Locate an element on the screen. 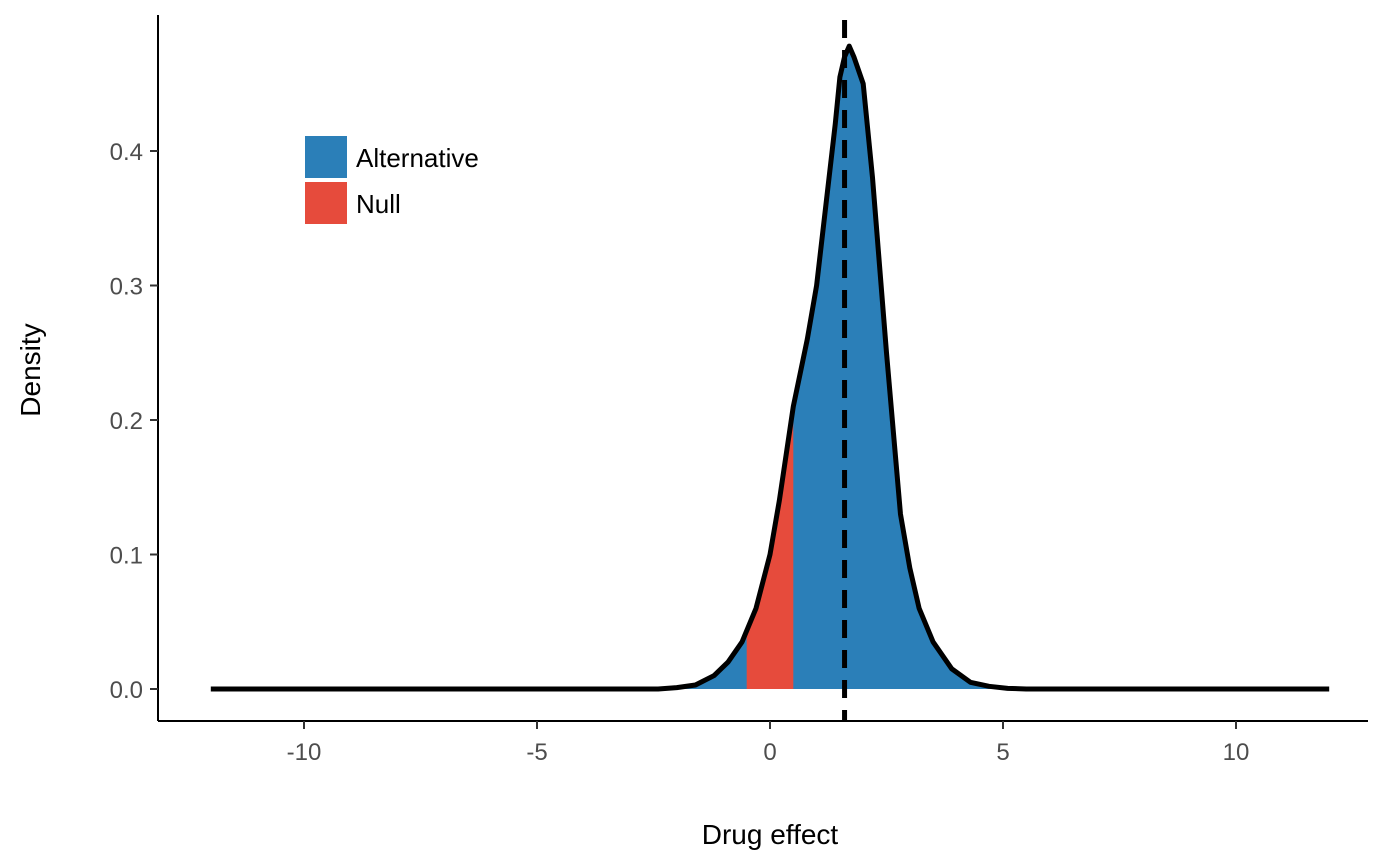  x-tick-labels: -10 -5 0 5 10 is located at coordinates (768, 743).